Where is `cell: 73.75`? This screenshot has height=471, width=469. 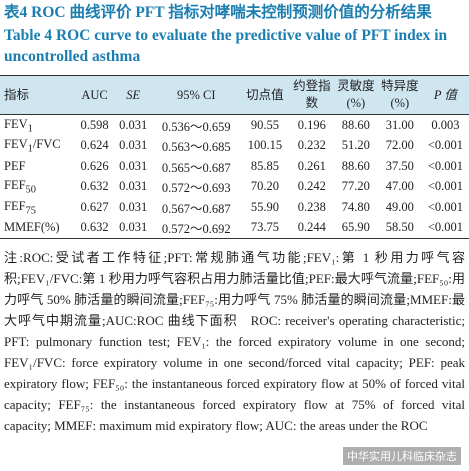
cell: 73.75 is located at coordinates (264, 227).